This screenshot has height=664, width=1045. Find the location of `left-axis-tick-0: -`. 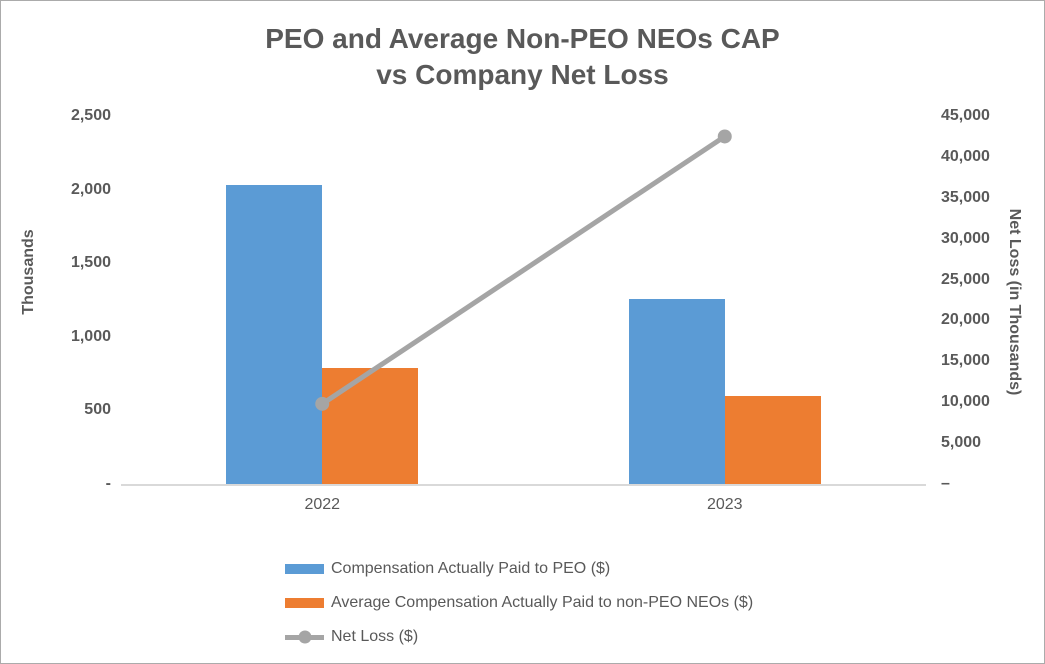

left-axis-tick-0: - is located at coordinates (108, 483).